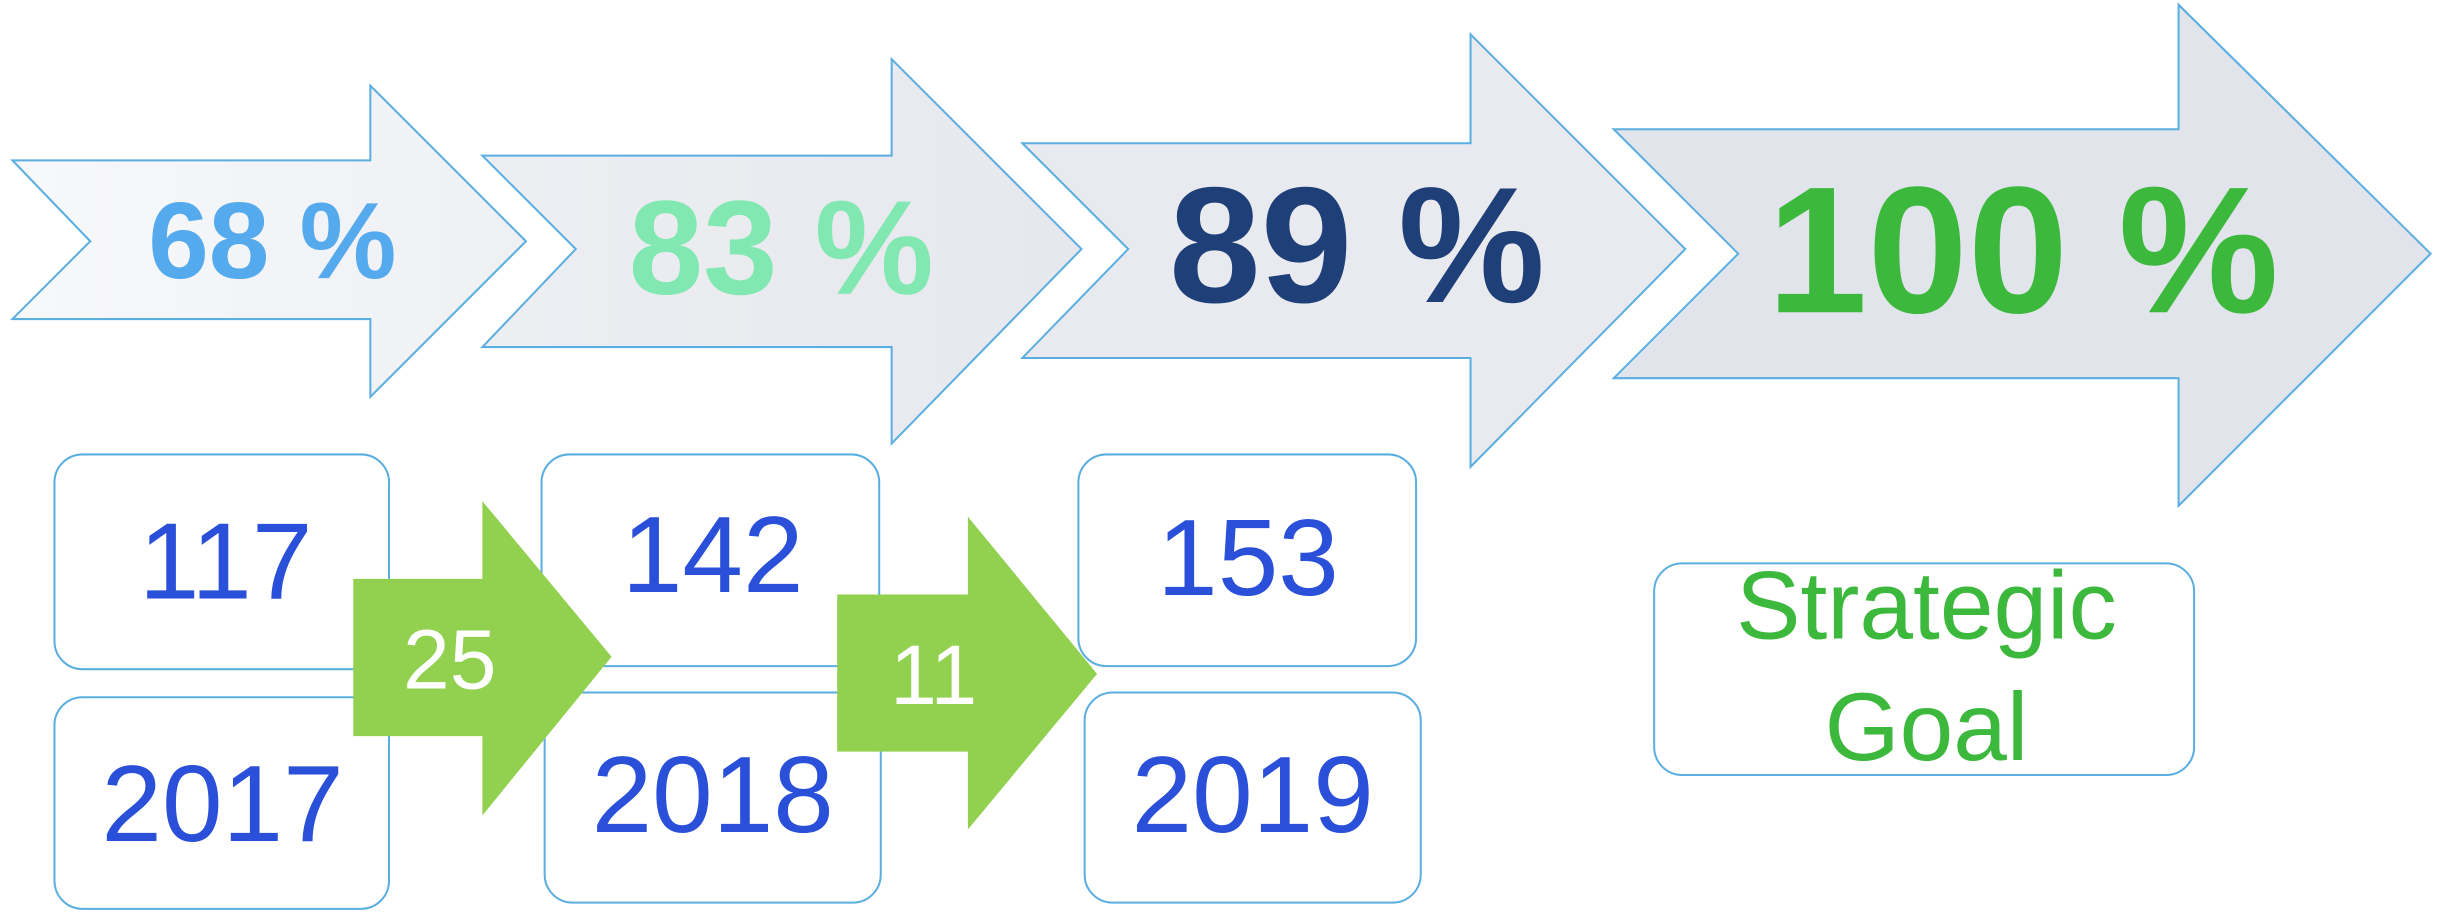 This screenshot has height=912, width=2440. Describe the element at coordinates (2023, 250) in the screenshot. I see `percent-label: 100 %` at that location.